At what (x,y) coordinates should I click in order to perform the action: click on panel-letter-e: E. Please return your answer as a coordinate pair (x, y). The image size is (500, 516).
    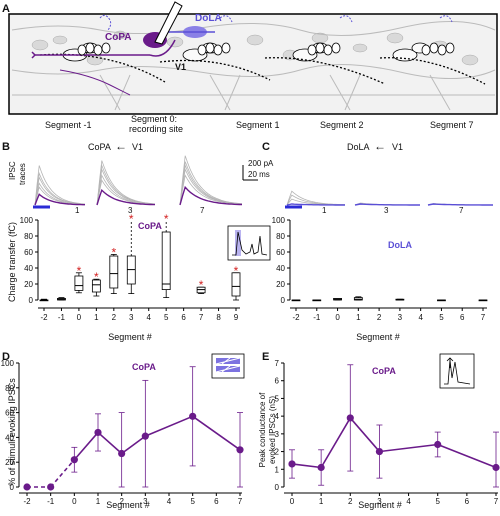
    Looking at the image, I should click on (265, 357).